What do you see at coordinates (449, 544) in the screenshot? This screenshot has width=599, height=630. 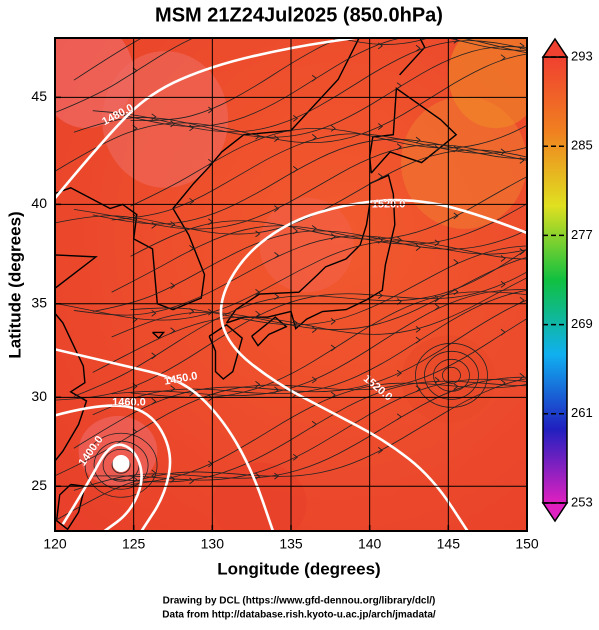 I see `x-tick-label: 145` at bounding box center [449, 544].